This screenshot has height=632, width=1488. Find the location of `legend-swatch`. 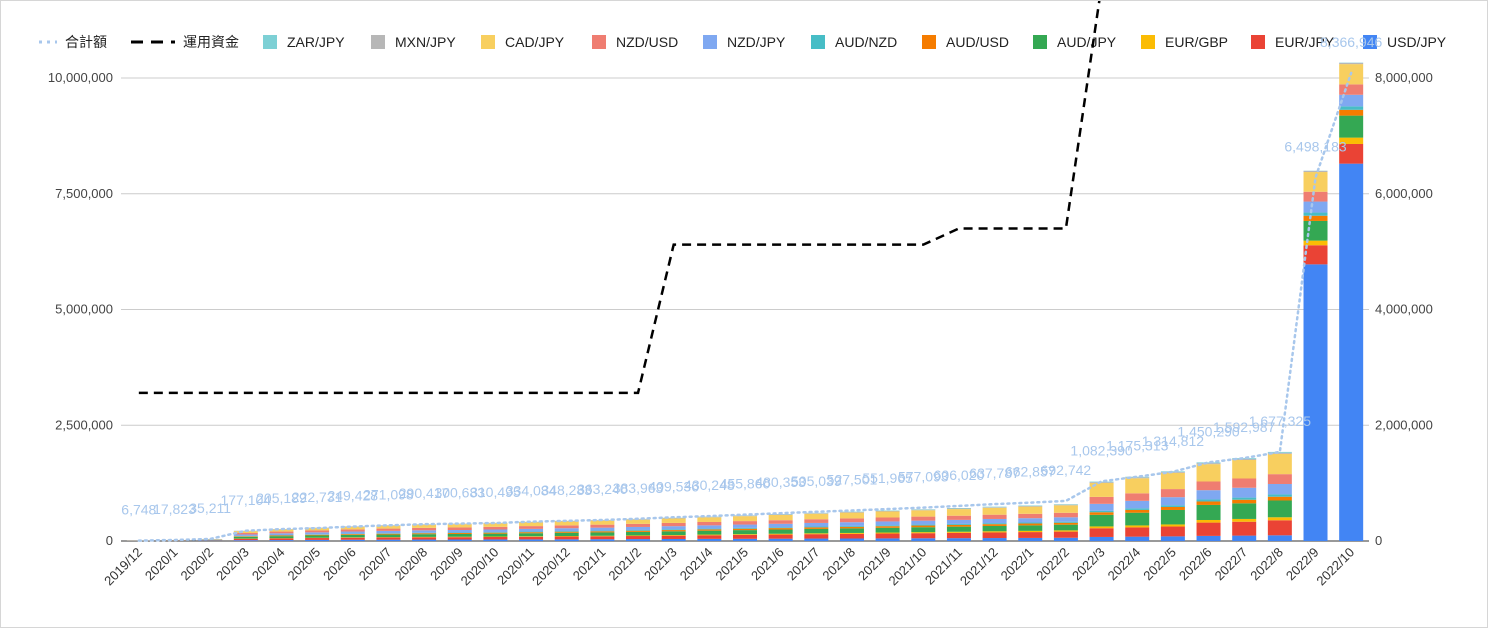

legend-swatch is located at coordinates (710, 42).